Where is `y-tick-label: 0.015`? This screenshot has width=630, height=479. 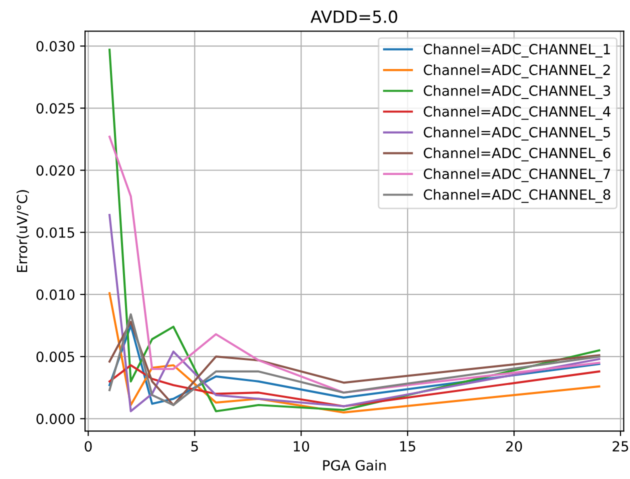
y-tick-label: 0.015 is located at coordinates (55, 232).